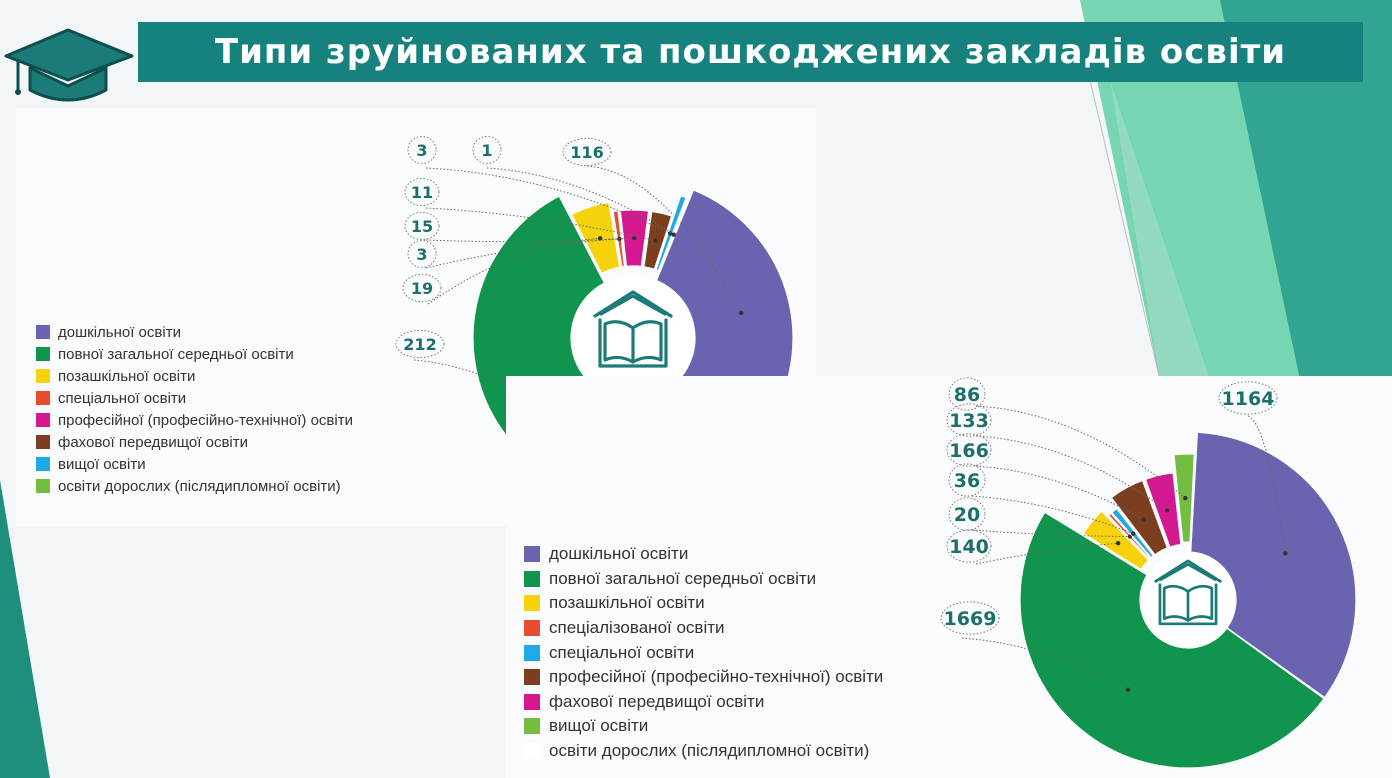 The width and height of the screenshot is (1392, 778). I want to click on data-label: 140, so click(969, 547).